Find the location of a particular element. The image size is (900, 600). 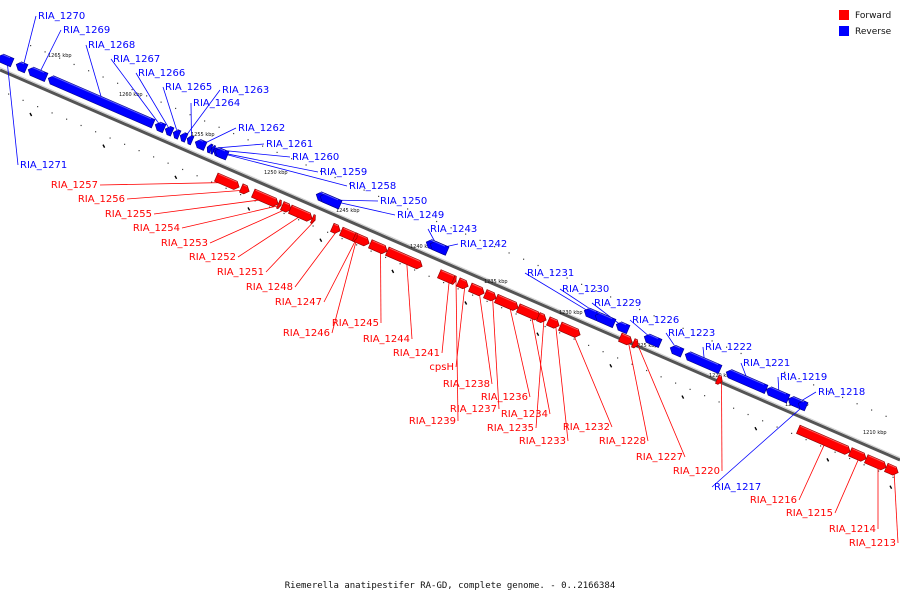

gene-label-ria_1230: RIA_1230 is located at coordinates (585, 289).